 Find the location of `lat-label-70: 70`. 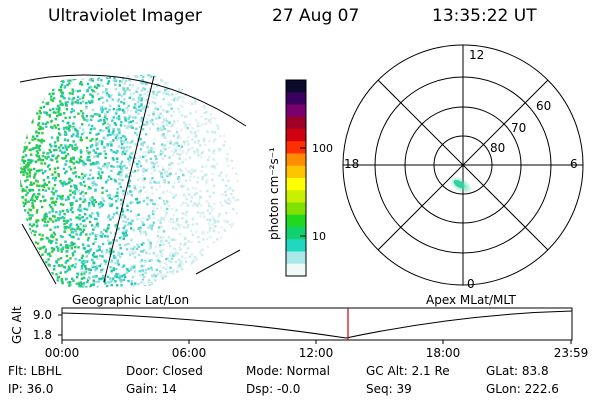

lat-label-70: 70 is located at coordinates (518, 128).